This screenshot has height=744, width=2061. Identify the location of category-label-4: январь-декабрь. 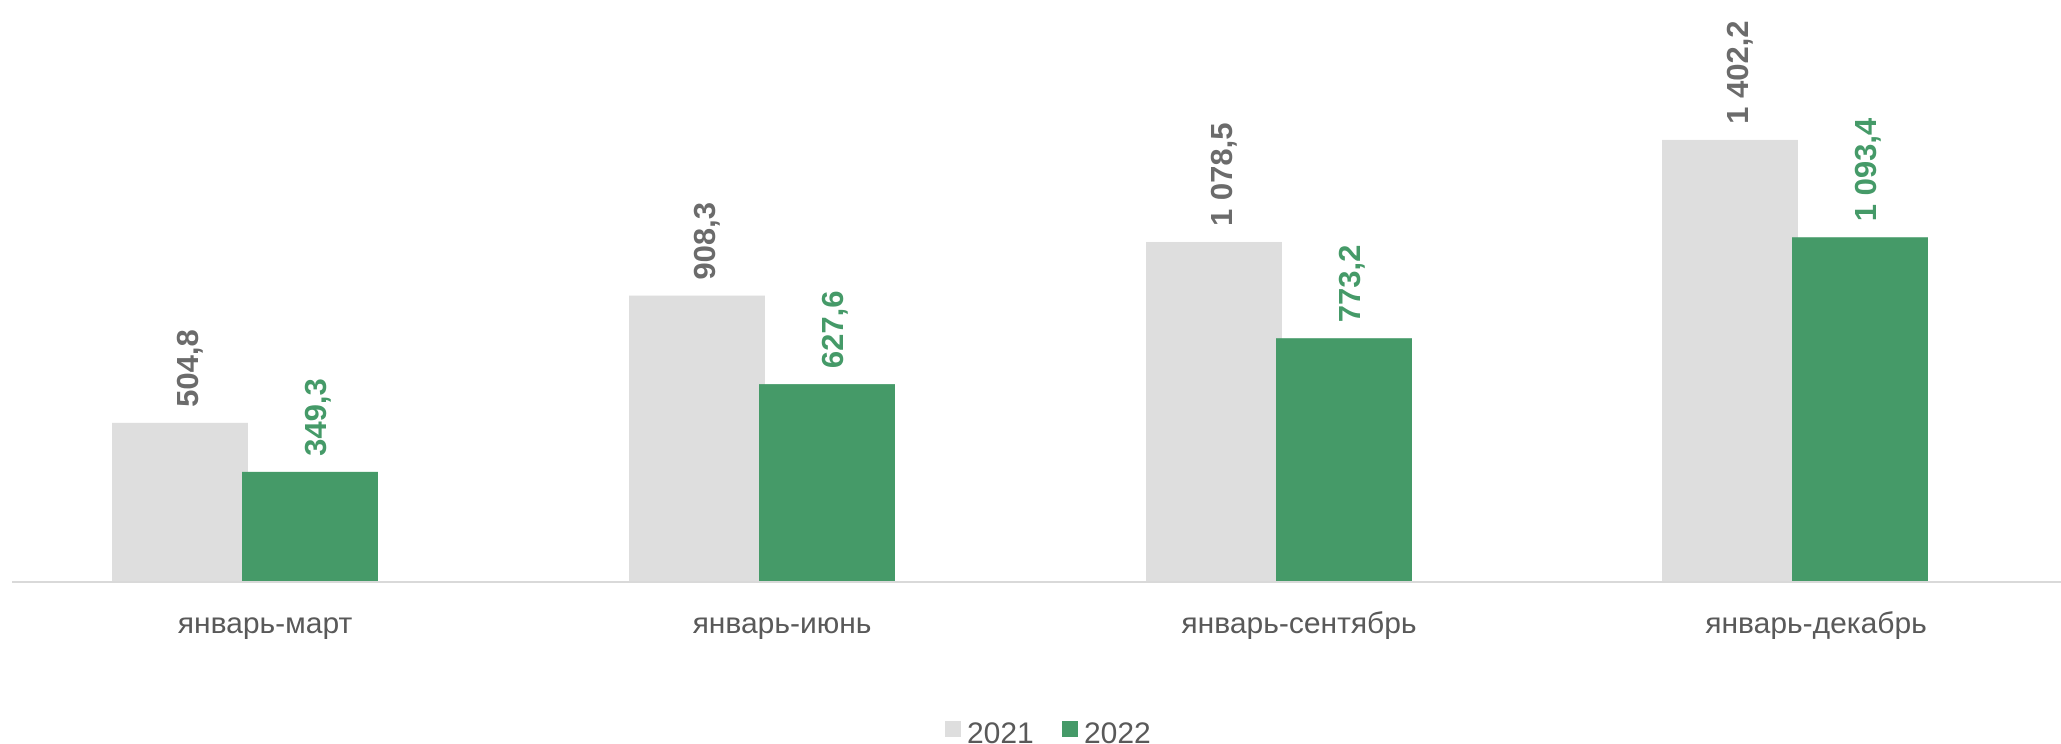
(1816, 623).